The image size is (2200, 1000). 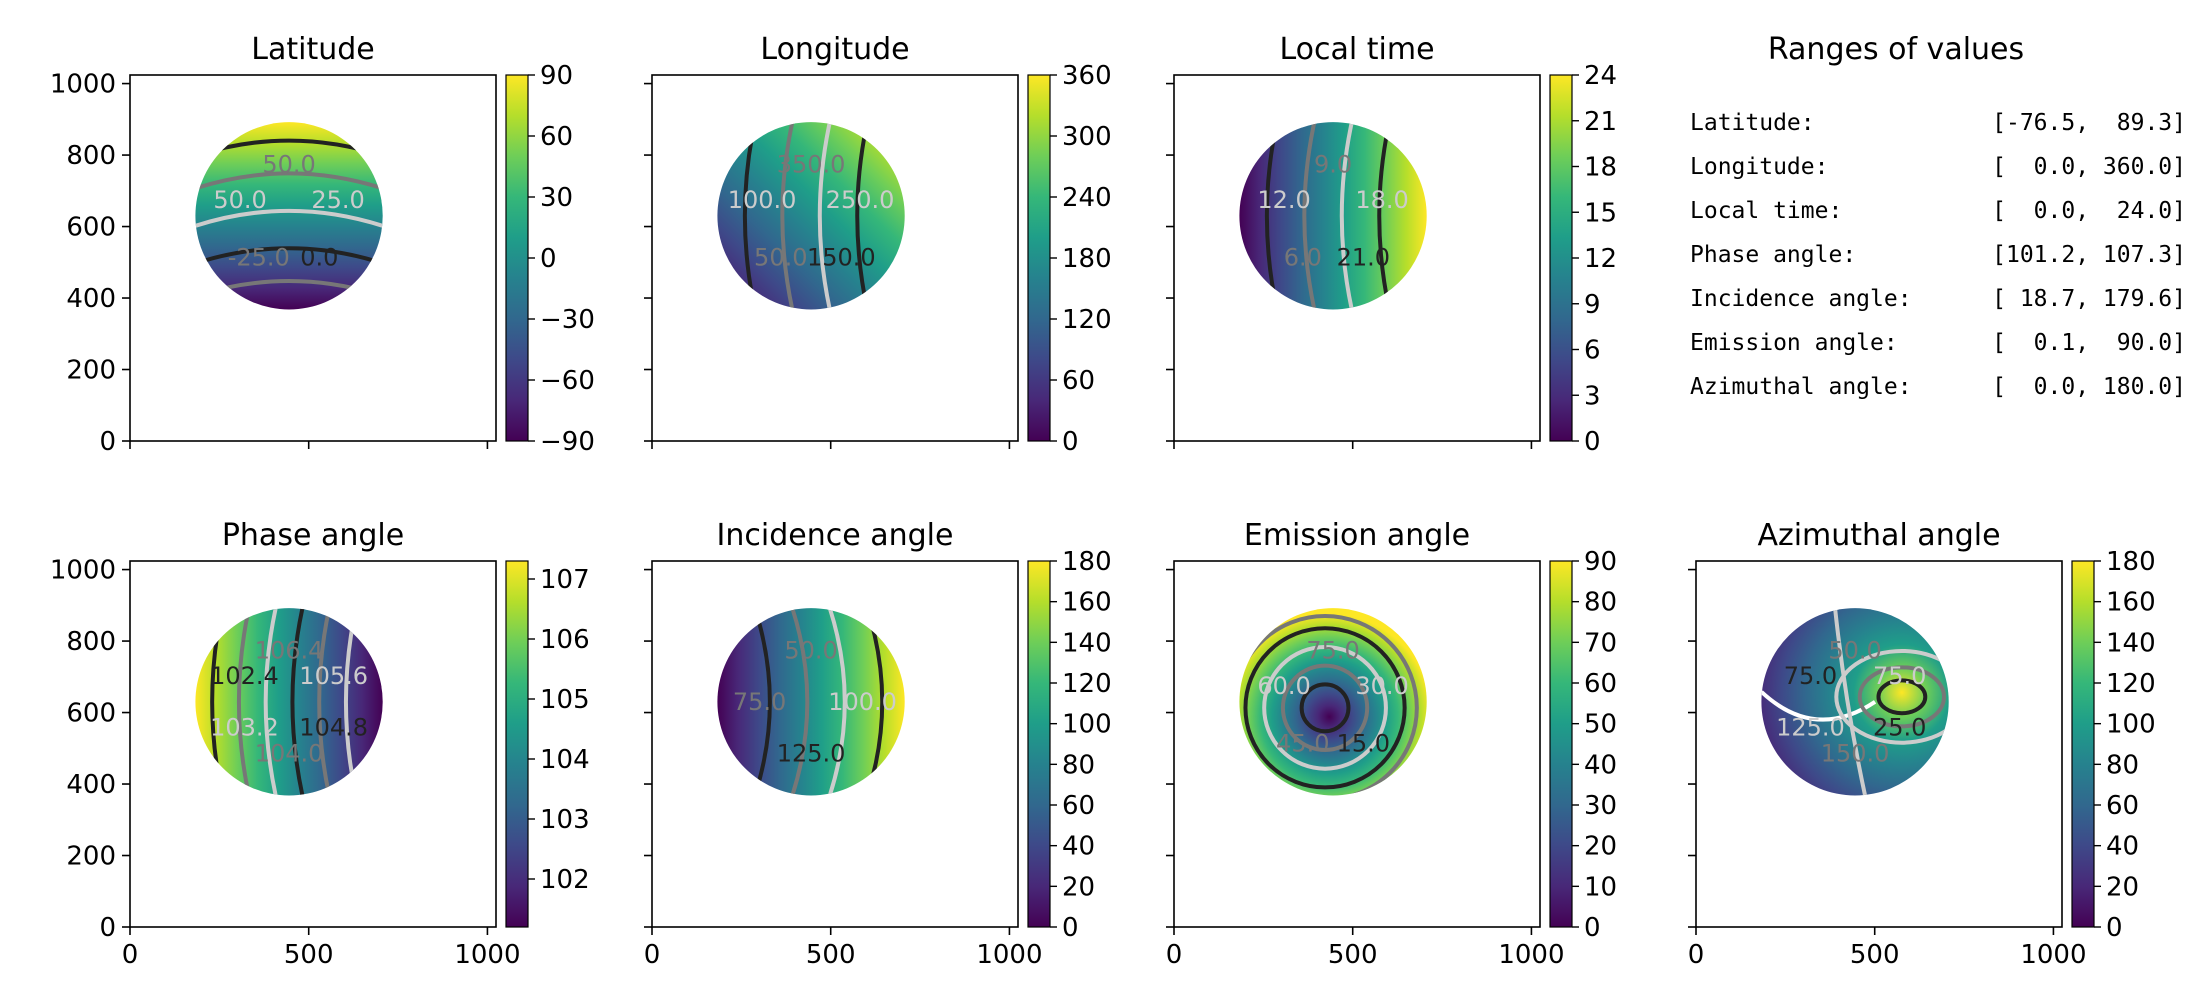 I want to click on contour-label: 12.0, so click(x=1283, y=200).